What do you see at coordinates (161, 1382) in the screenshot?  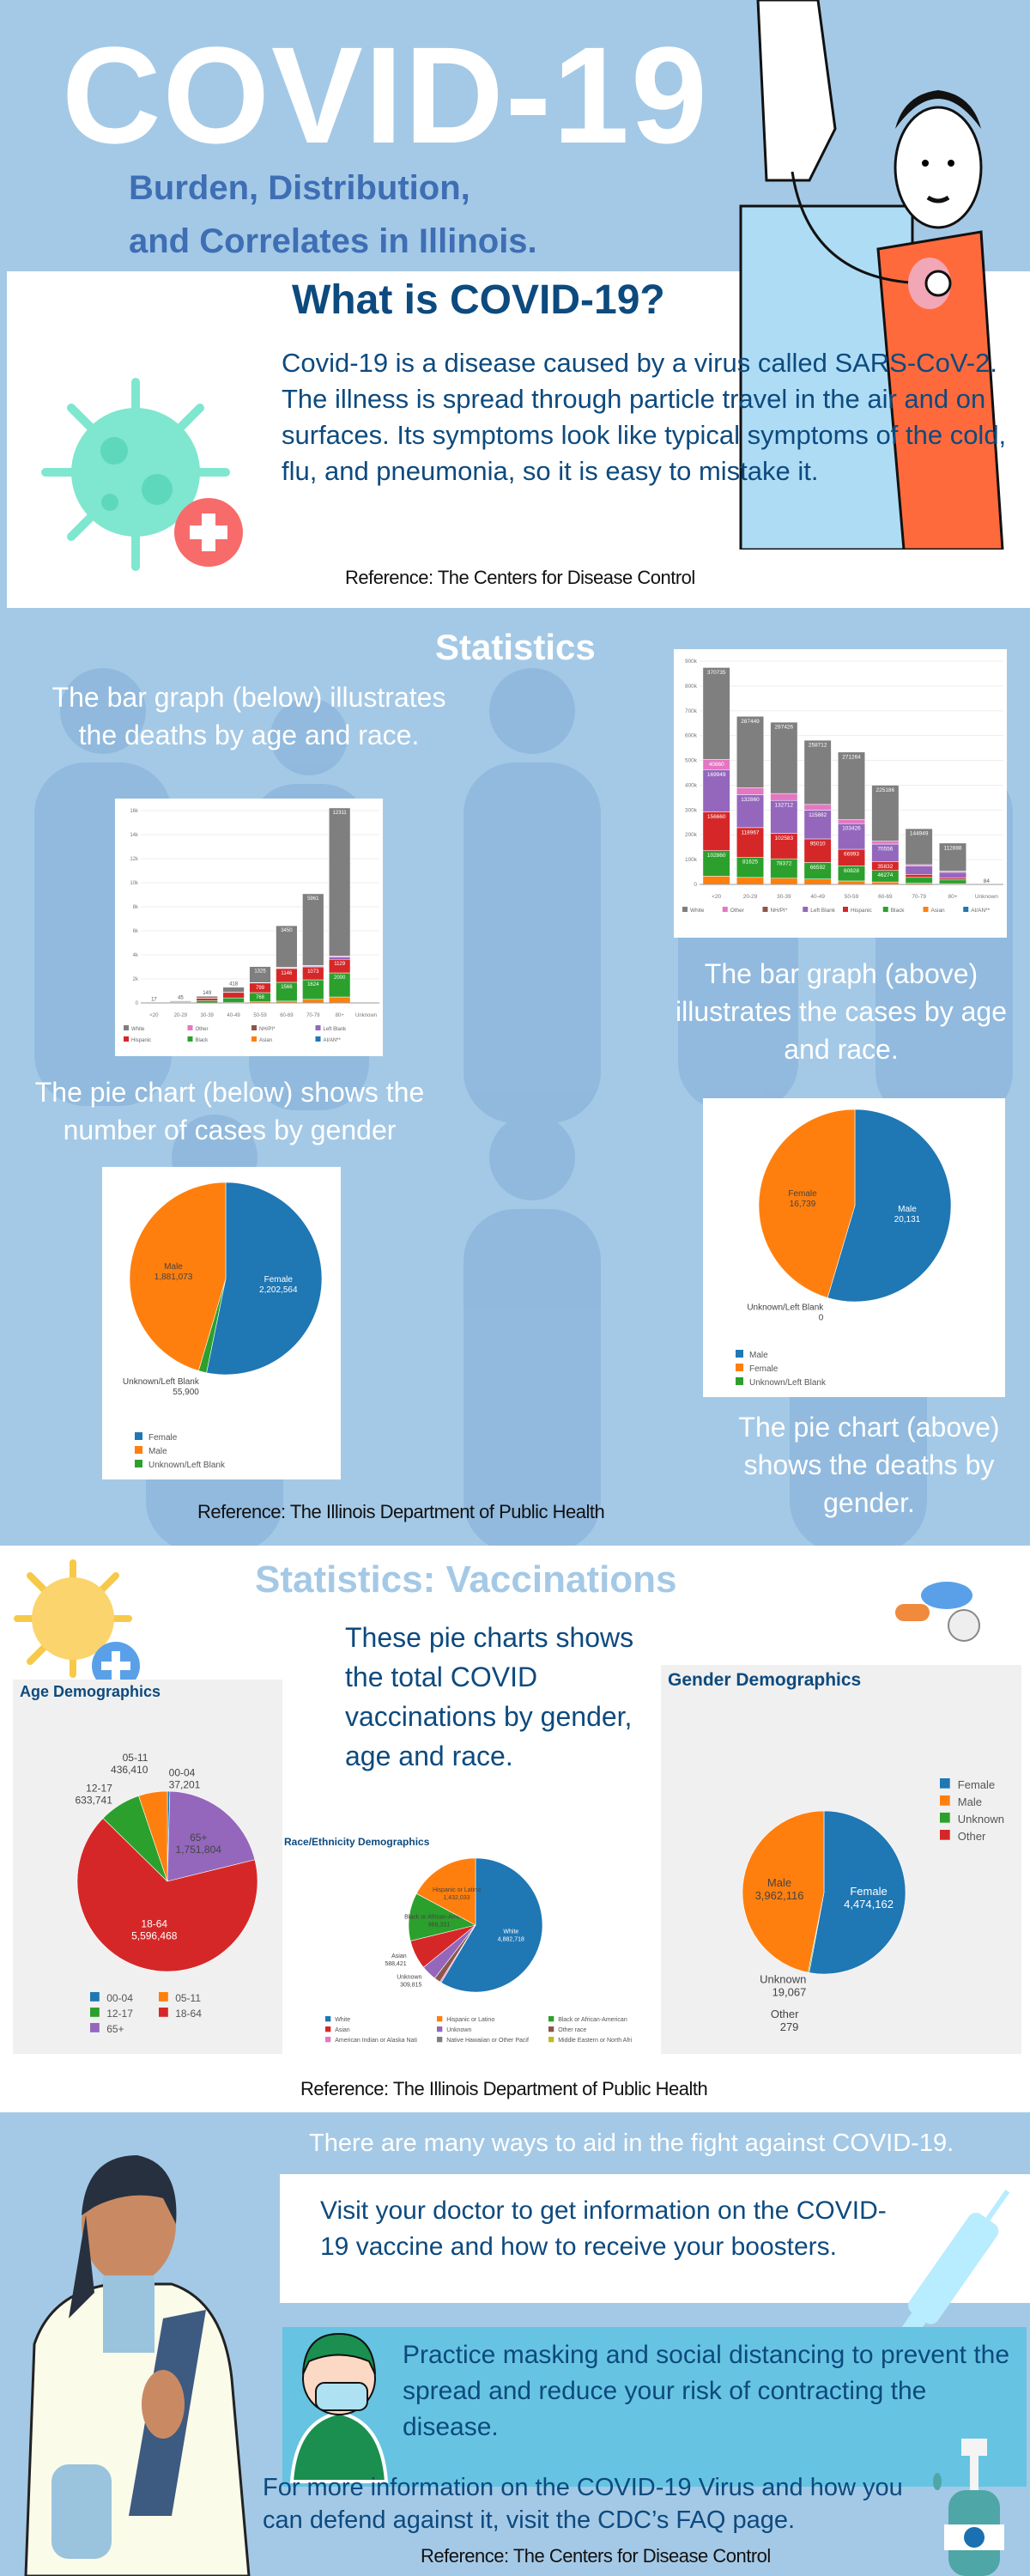 I see `pie-slice-label: Unknown/Left Blank` at bounding box center [161, 1382].